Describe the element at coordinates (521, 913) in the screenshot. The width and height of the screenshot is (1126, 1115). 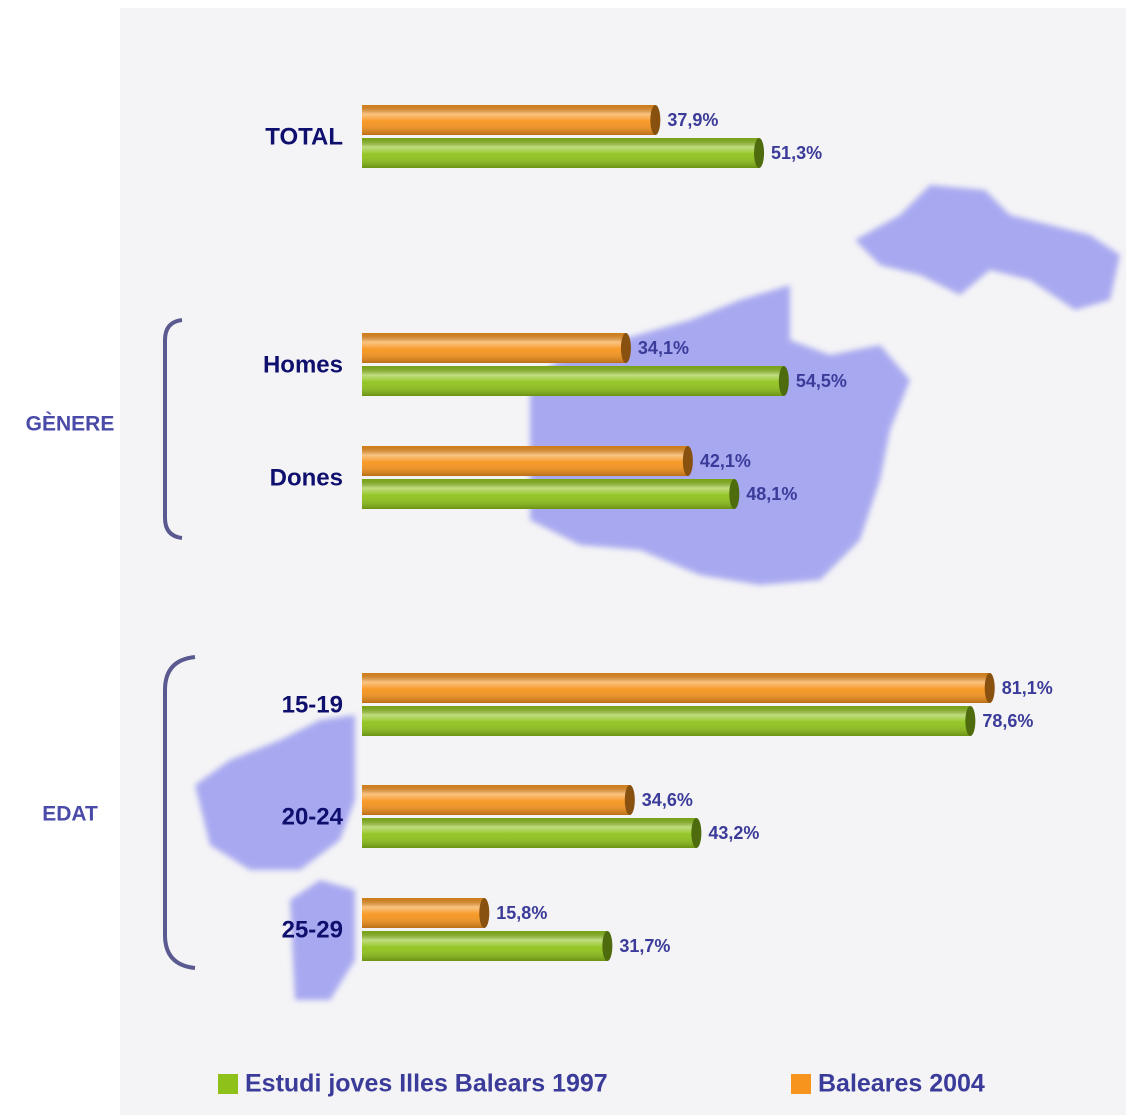
I see `value-label: 15,8%` at that location.